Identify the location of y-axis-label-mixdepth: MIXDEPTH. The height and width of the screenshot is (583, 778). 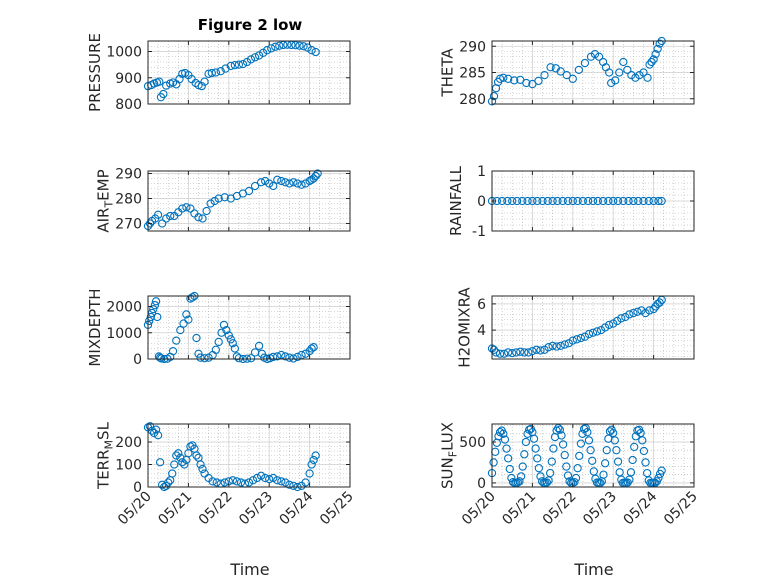
(95, 327).